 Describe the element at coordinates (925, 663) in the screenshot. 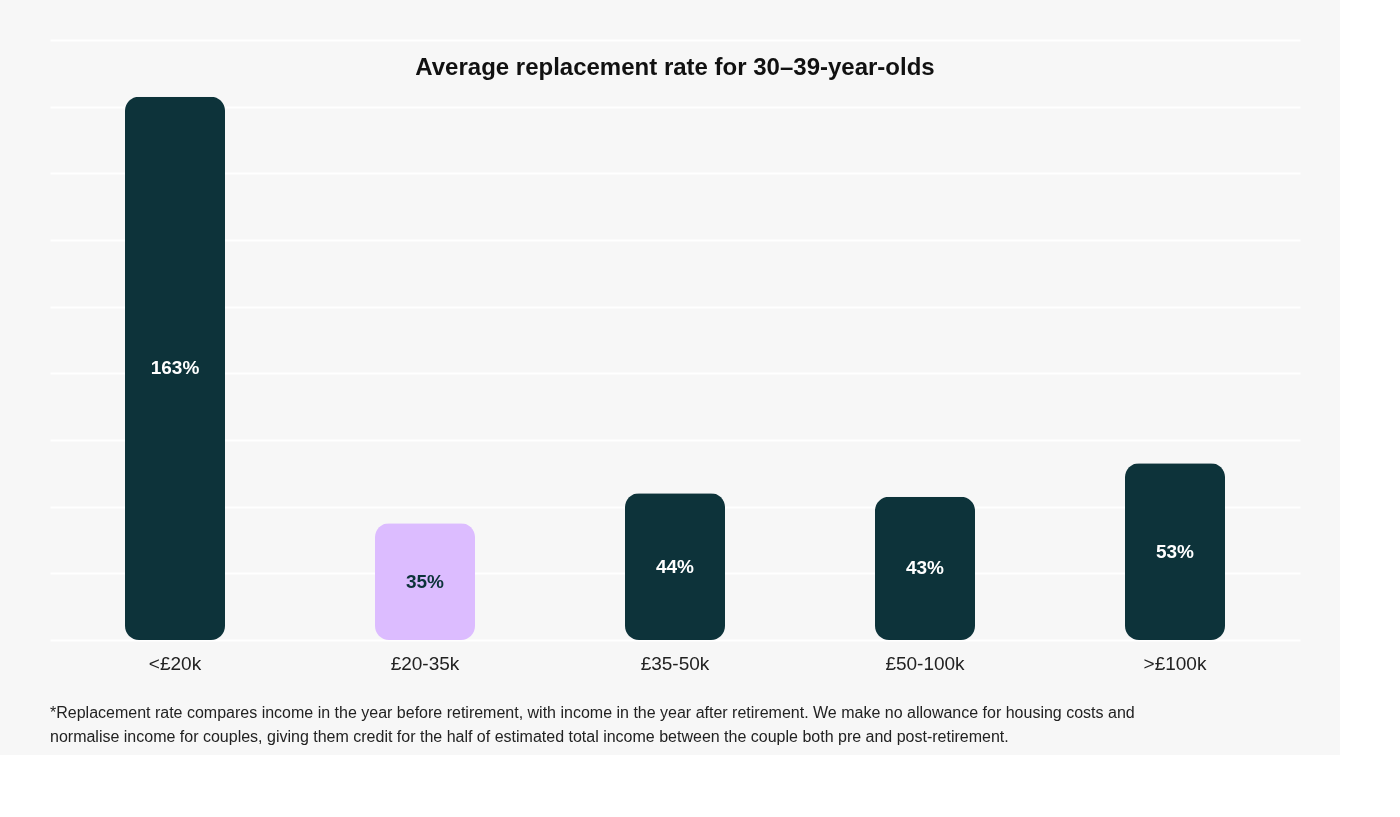

I see `x-tick-label: £50-100k` at that location.